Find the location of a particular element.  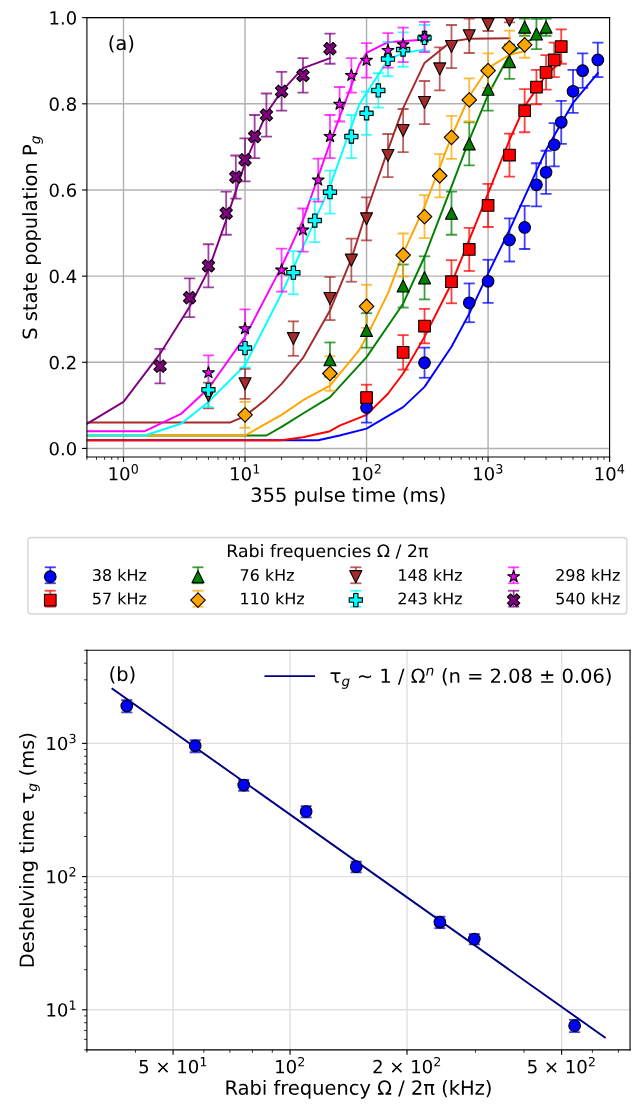

y-tick-label: 10$^{2}$ is located at coordinates (61, 875).